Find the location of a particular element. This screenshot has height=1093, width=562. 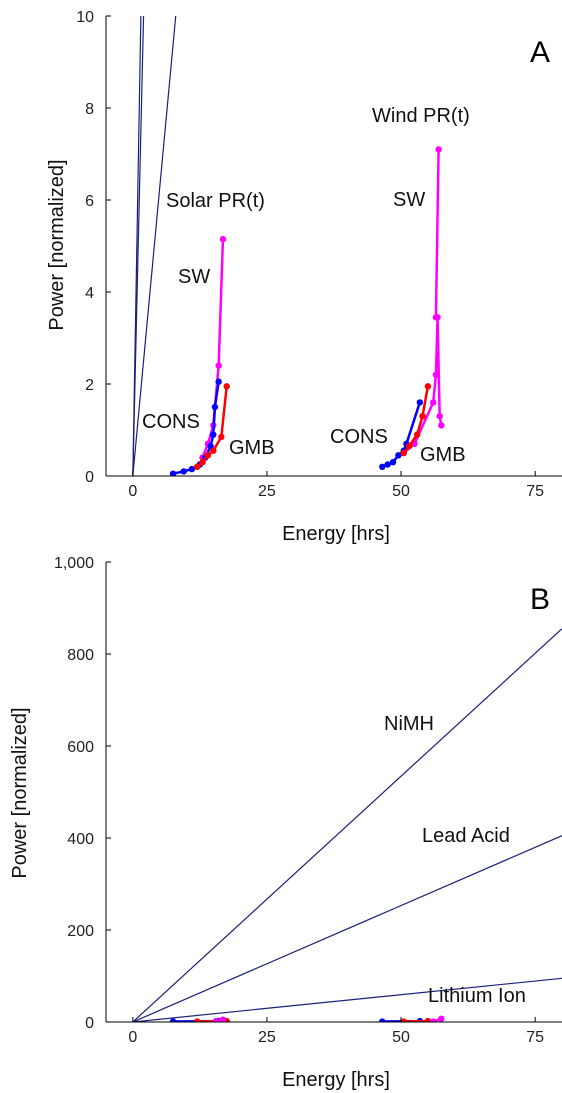

y-tick-label: 1,000 is located at coordinates (74, 563).